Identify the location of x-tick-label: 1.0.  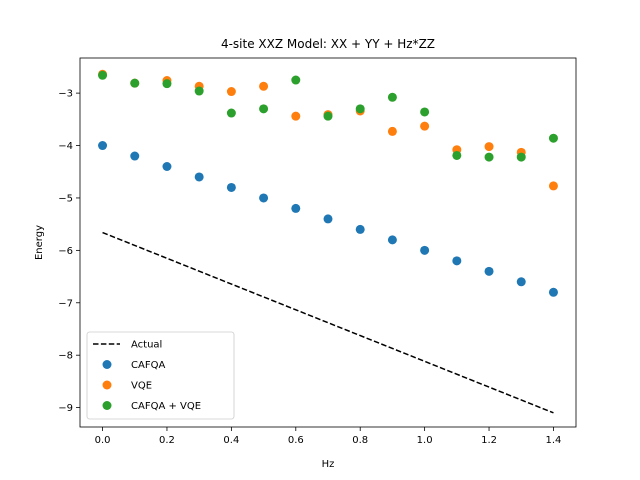
(425, 440).